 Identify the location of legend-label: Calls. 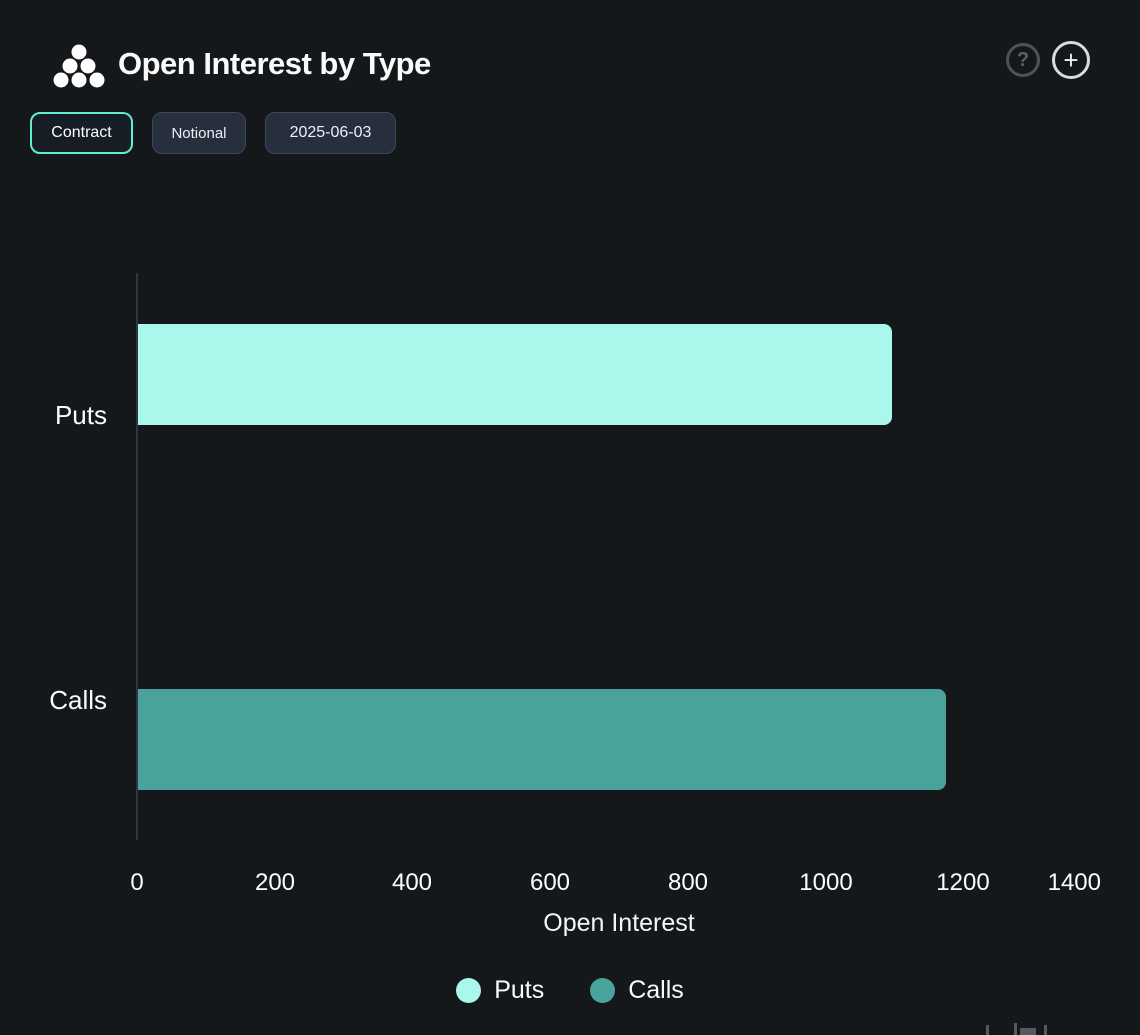
(656, 990).